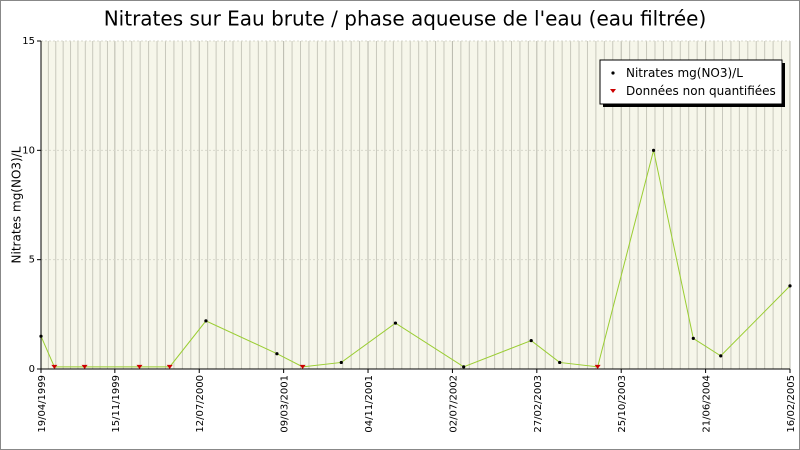  I want to click on x-tick-label: 12/07/2000, so click(200, 404).